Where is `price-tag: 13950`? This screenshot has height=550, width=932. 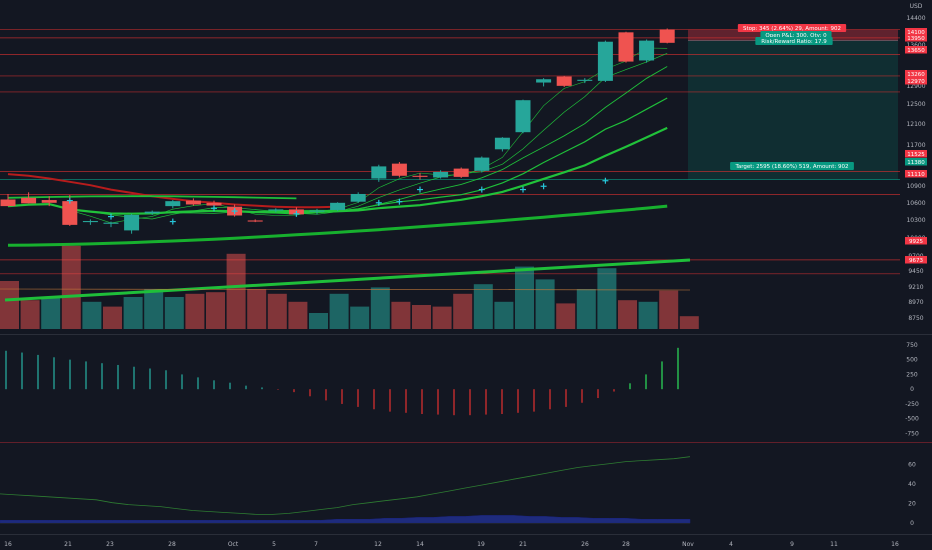
price-tag: 13950 is located at coordinates (916, 38).